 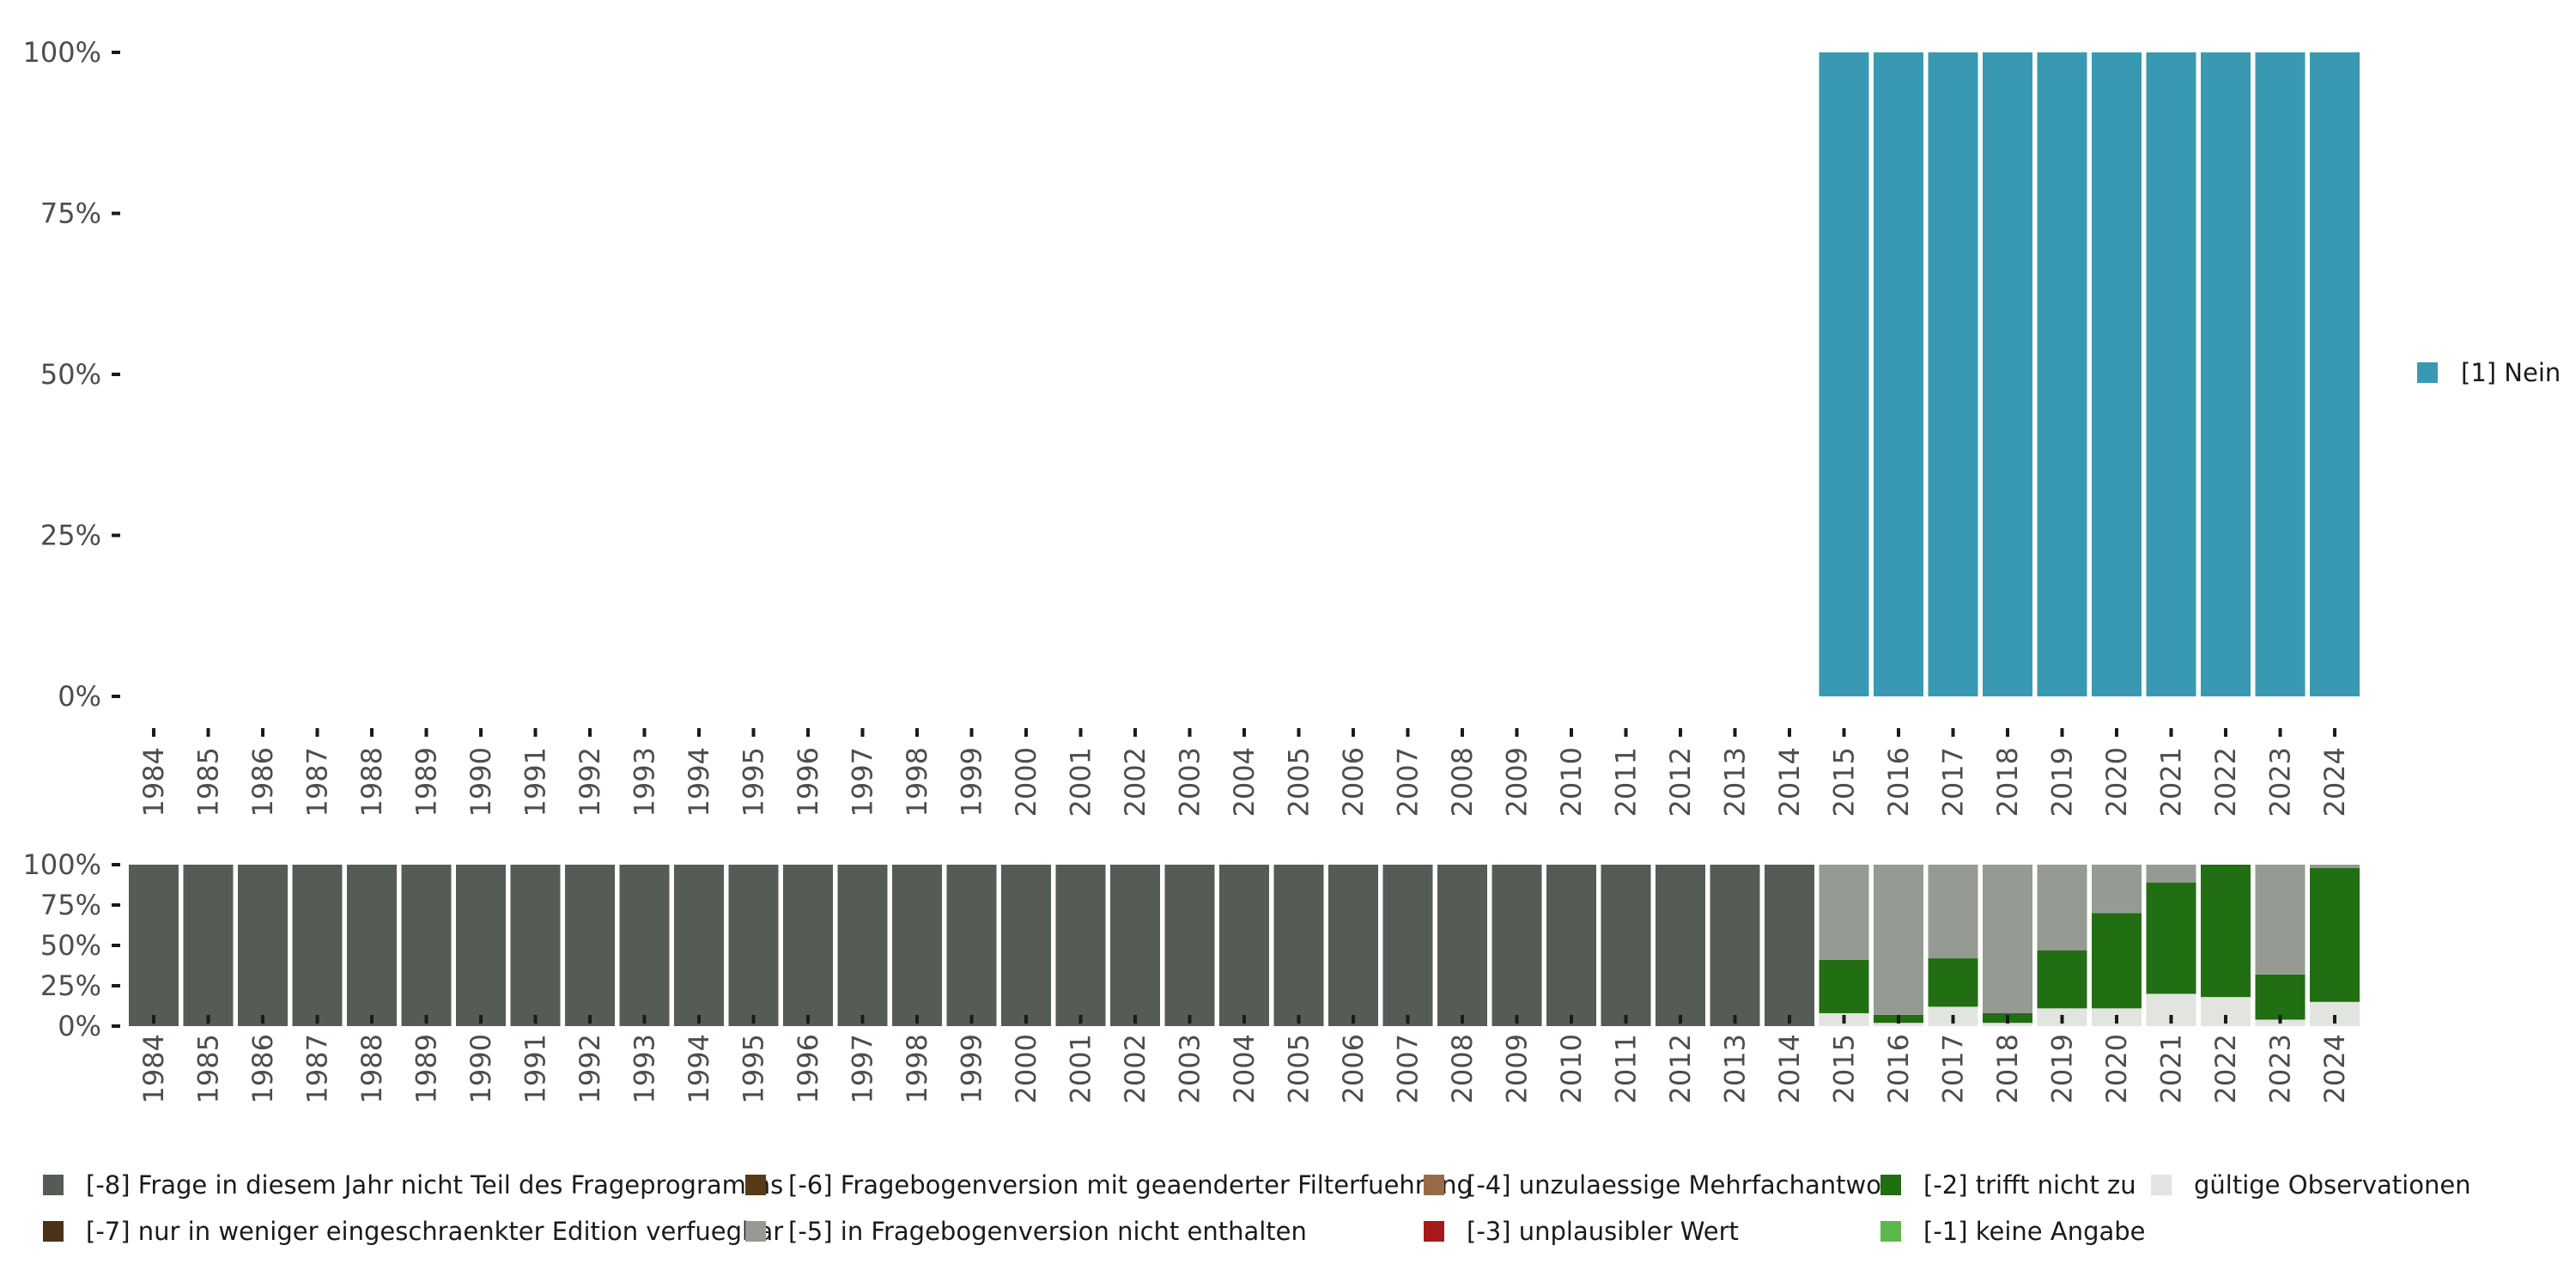 I want to click on x-tick-label-top-2007: 2007, so click(x=1408, y=782).